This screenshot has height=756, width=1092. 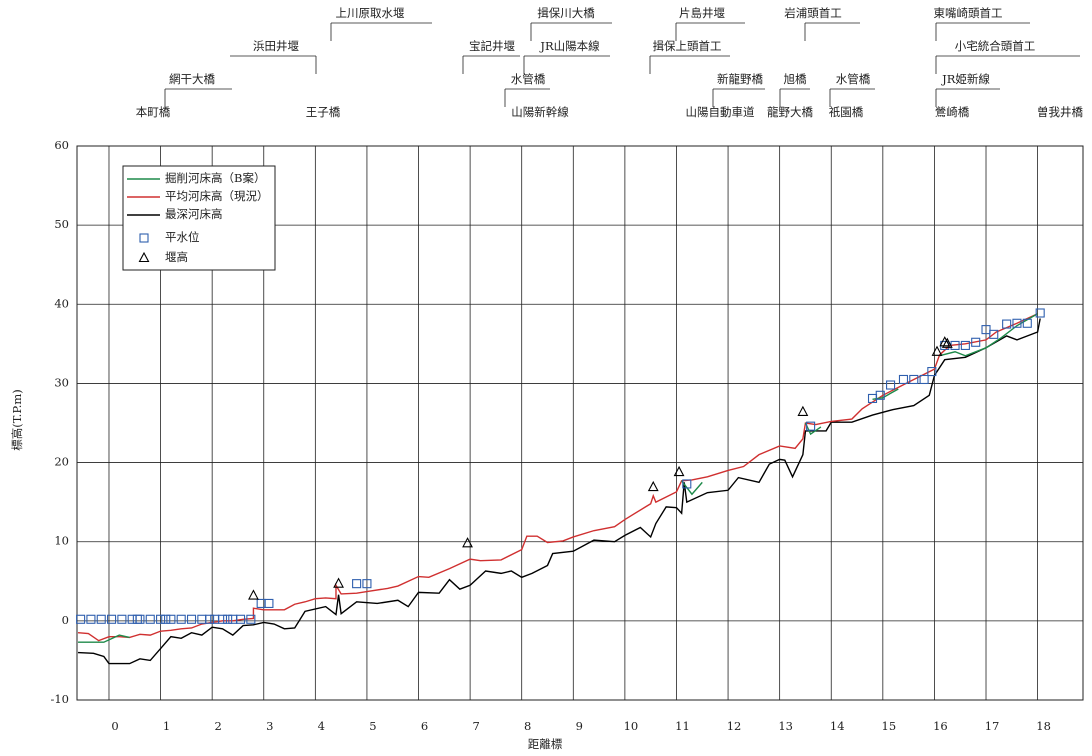 What do you see at coordinates (61, 462) in the screenshot?
I see `y-tick-label: 20` at bounding box center [61, 462].